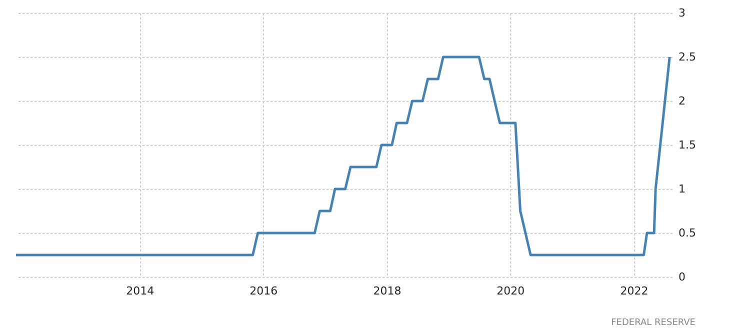  What do you see at coordinates (682, 189) in the screenshot?
I see `y-tick-label: 1` at bounding box center [682, 189].